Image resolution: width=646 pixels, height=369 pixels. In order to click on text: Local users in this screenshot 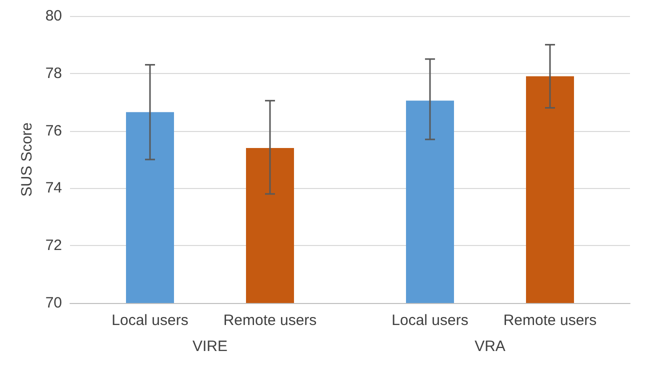, I will do `click(430, 320)`.